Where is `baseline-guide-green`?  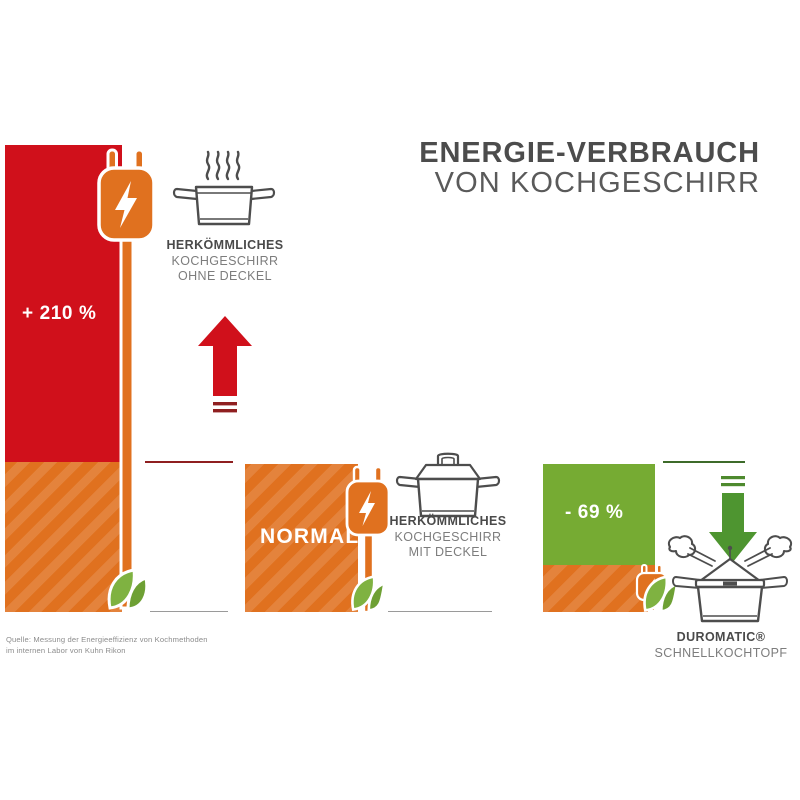 baseline-guide-green is located at coordinates (704, 462).